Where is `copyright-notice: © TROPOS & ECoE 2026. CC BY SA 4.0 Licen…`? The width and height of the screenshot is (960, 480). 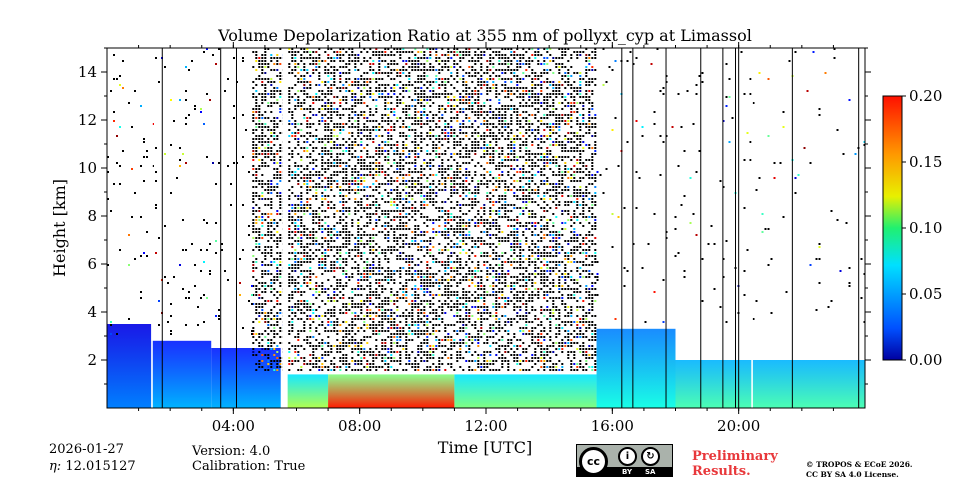 copyright-notice: © TROPOS & ECoE 2026. CC BY SA 4.0 Licen… is located at coordinates (859, 470).